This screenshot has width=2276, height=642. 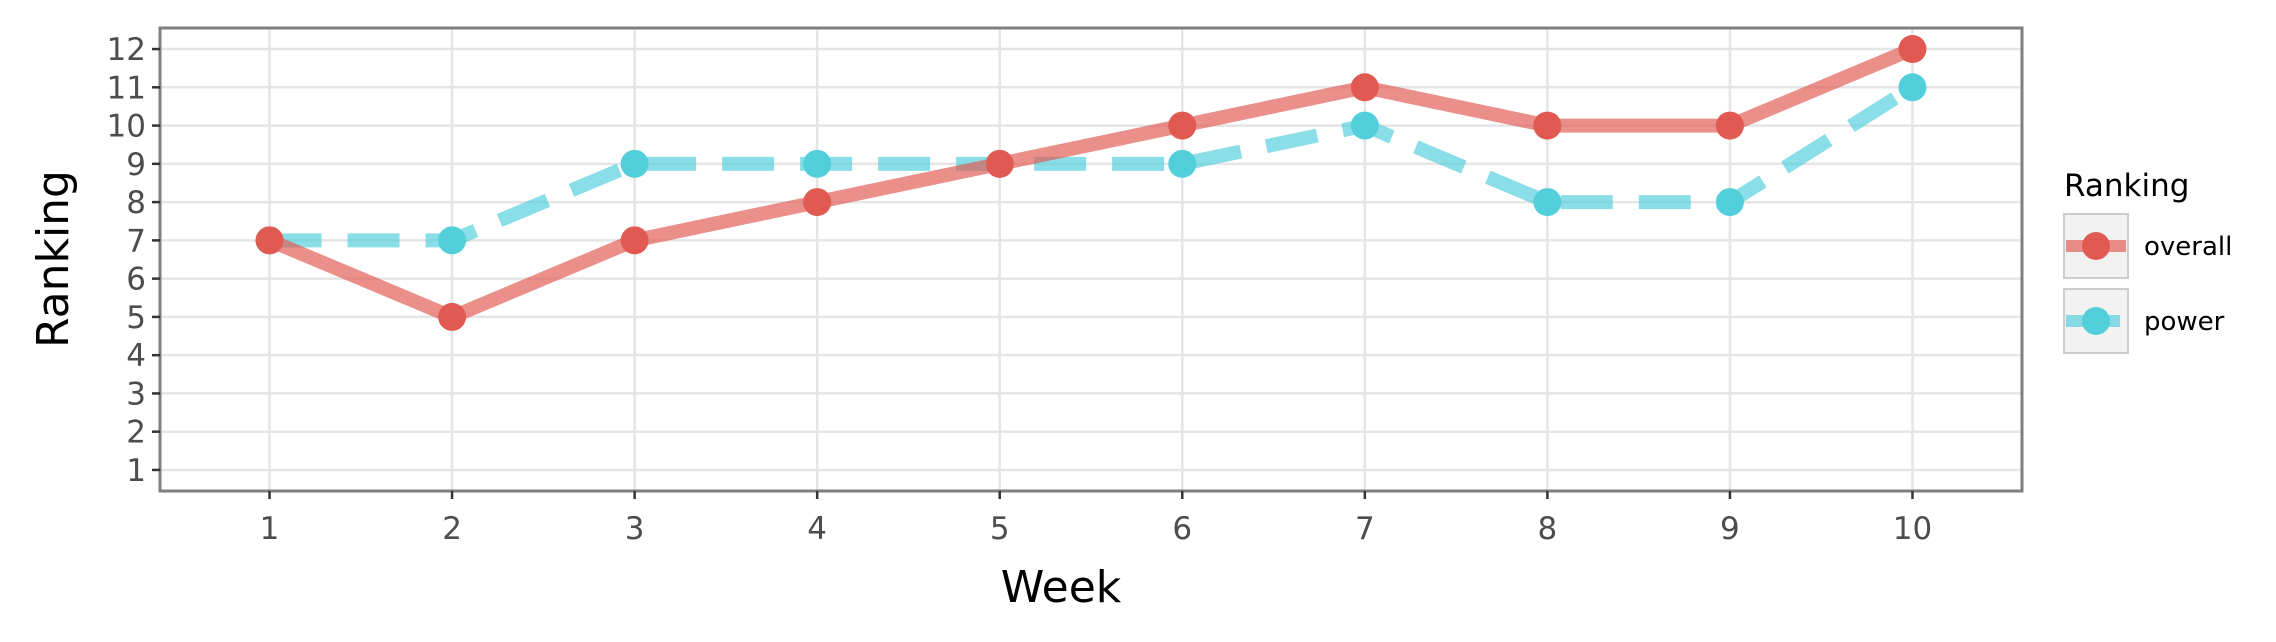 I want to click on x-tick-label: 10, so click(x=1912, y=529).